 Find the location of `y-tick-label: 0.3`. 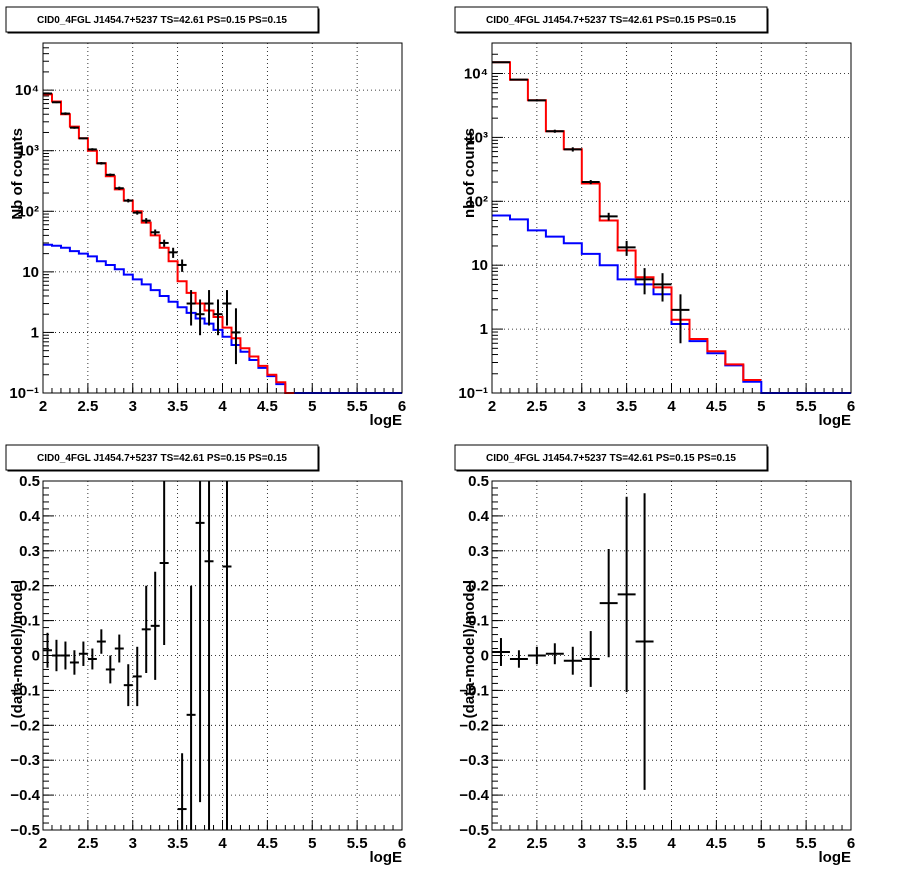

y-tick-label: 0.3 is located at coordinates (29, 551).